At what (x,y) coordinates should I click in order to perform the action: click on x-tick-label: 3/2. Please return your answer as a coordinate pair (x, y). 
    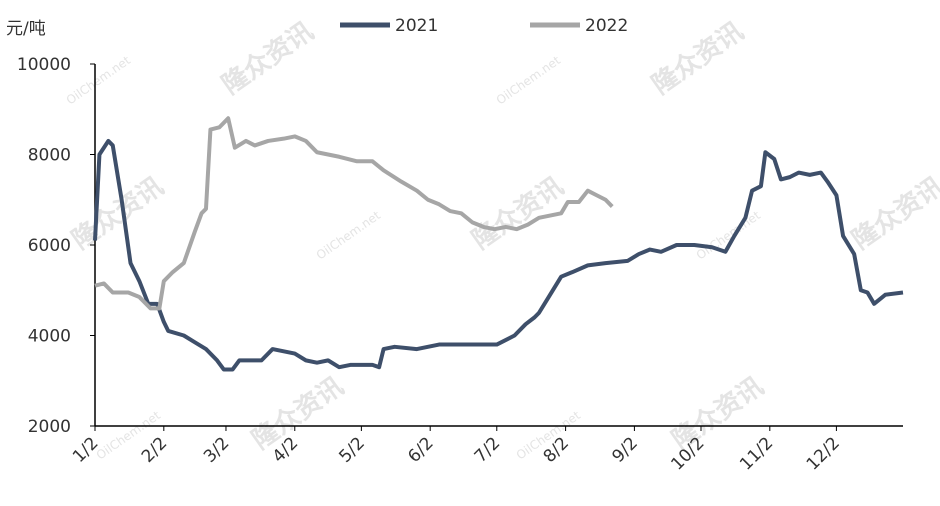
    Looking at the image, I should click on (216, 449).